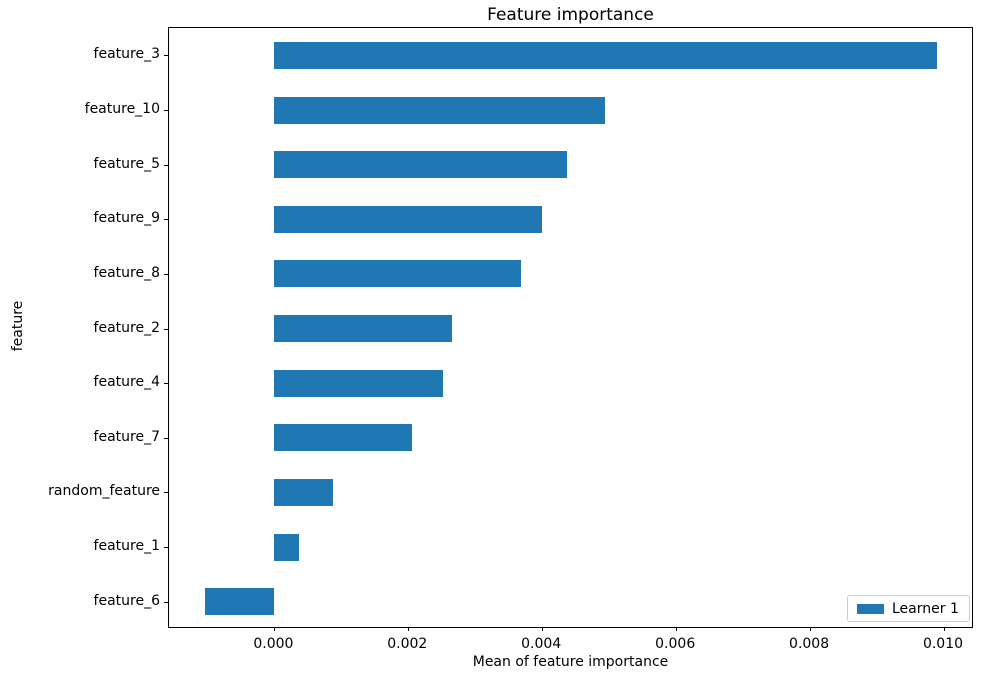 The image size is (1000, 700). Describe the element at coordinates (126, 54) in the screenshot. I see `y-tick-label-feature_3: feature_3` at that location.